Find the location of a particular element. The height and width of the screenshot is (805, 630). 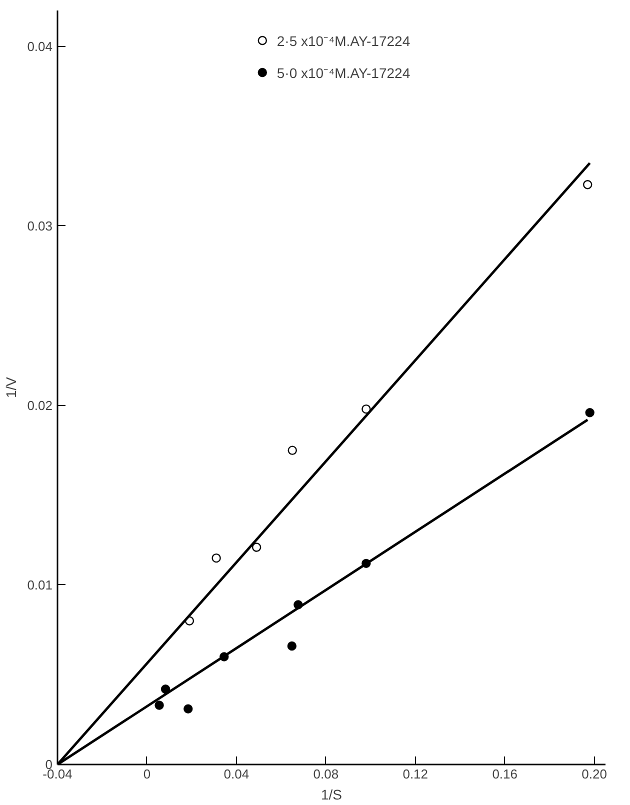

legend-label: 2·5 x10⁻⁴M.AY-17224 is located at coordinates (343, 41).